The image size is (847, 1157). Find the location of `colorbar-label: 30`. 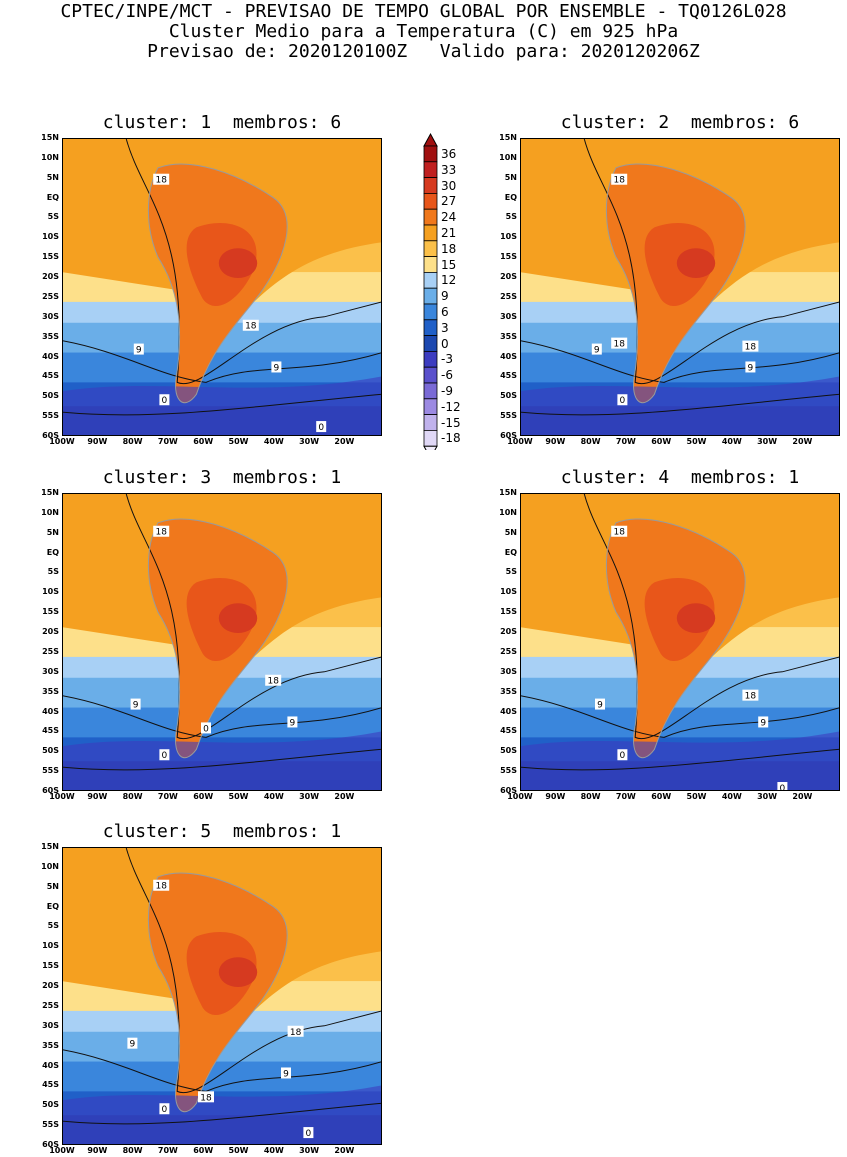

colorbar-label: 30 is located at coordinates (449, 185).